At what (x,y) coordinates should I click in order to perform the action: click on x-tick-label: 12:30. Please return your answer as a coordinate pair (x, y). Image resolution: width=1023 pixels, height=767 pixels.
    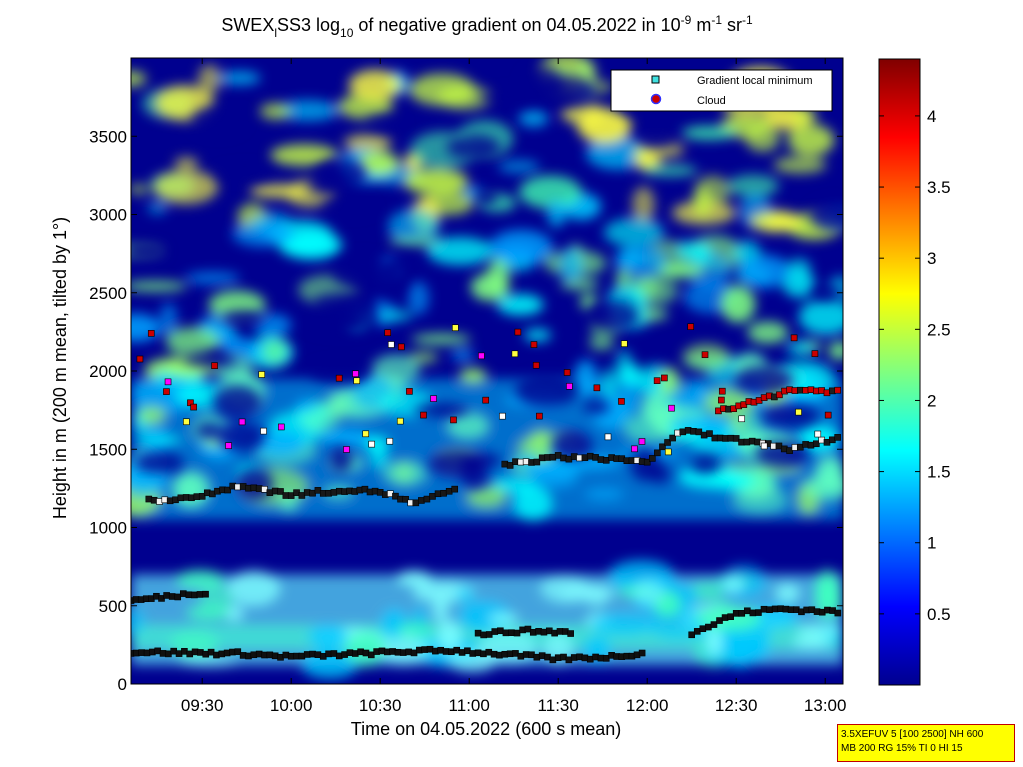
    Looking at the image, I should click on (736, 705).